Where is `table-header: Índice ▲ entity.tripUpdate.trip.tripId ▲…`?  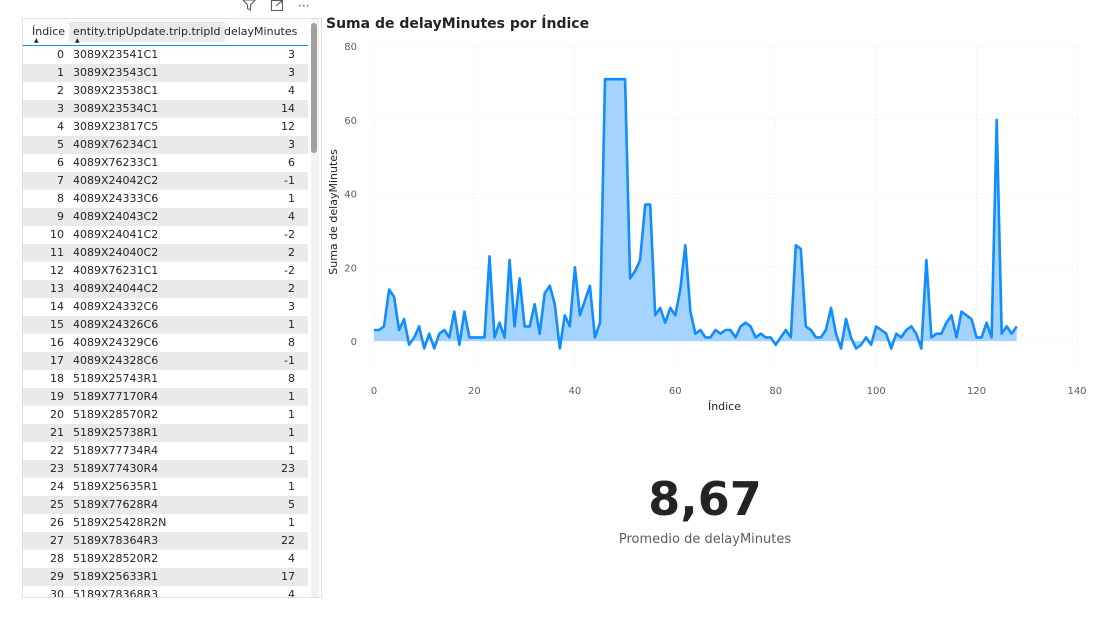 table-header: Índice ▲ entity.tripUpdate.trip.tripId ▲… is located at coordinates (165, 32).